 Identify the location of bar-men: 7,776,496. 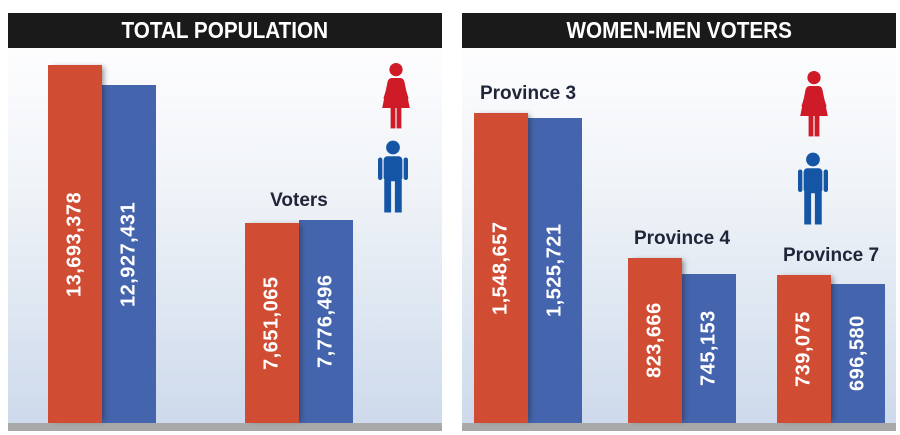
(326, 321).